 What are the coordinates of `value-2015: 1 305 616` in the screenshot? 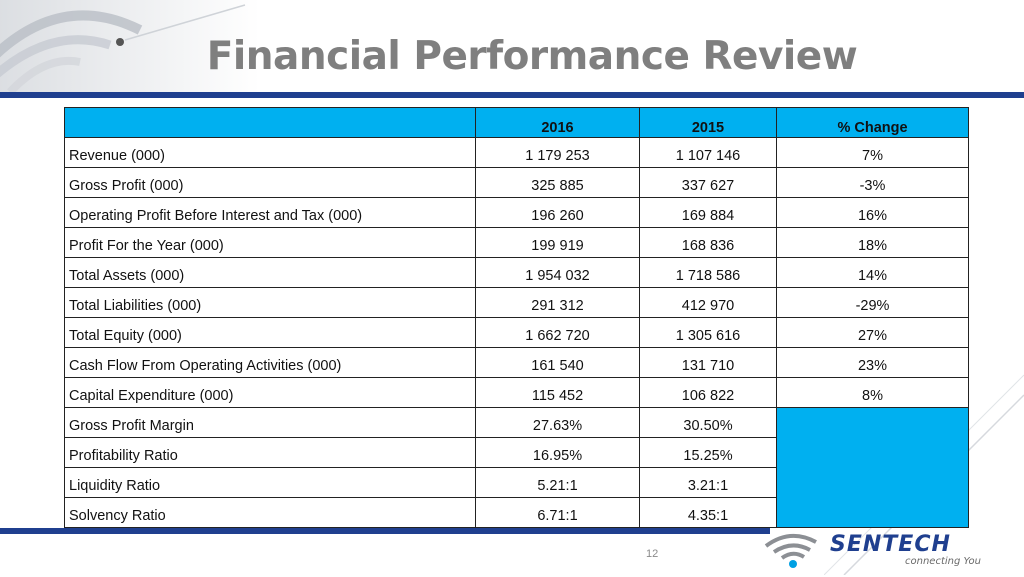 It's located at (708, 332).